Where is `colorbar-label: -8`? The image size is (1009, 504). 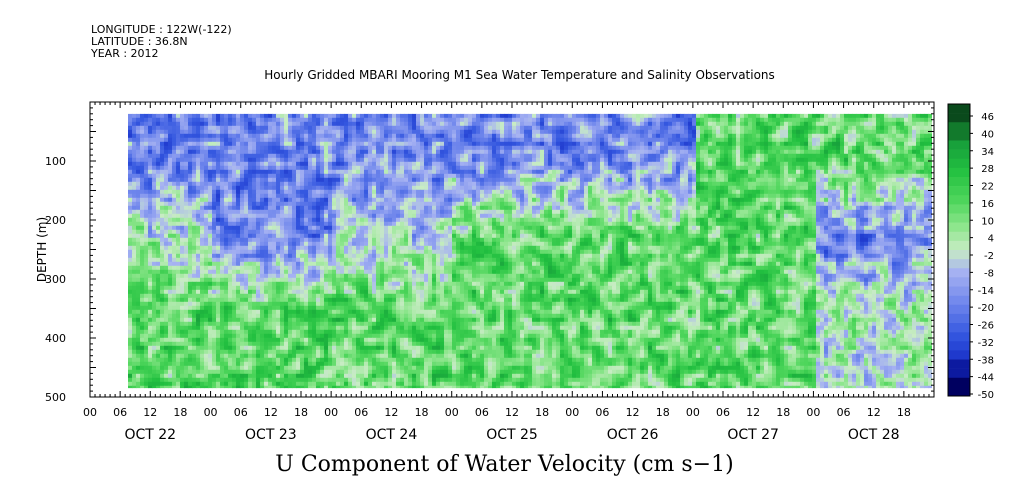
colorbar-label: -8 is located at coordinates (989, 273).